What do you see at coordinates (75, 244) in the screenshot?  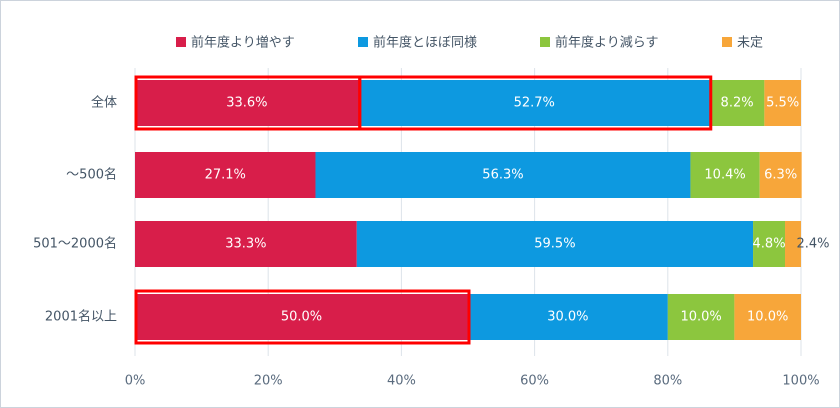 I see `y-tick-label: 501～2000名` at bounding box center [75, 244].